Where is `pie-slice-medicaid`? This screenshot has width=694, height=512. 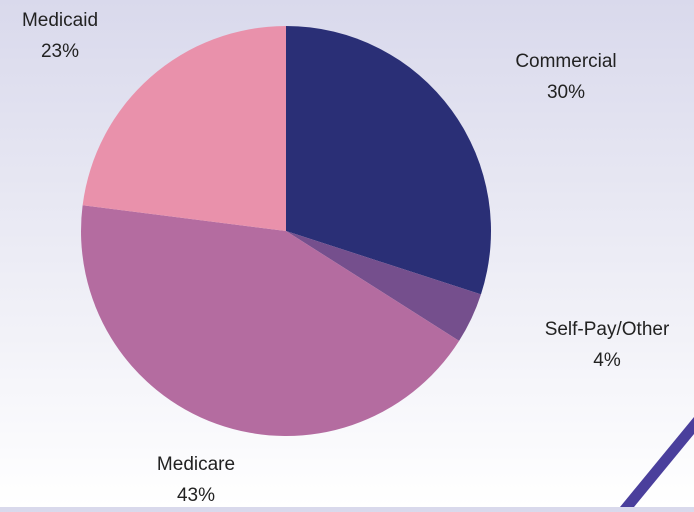 pie-slice-medicaid is located at coordinates (184, 128).